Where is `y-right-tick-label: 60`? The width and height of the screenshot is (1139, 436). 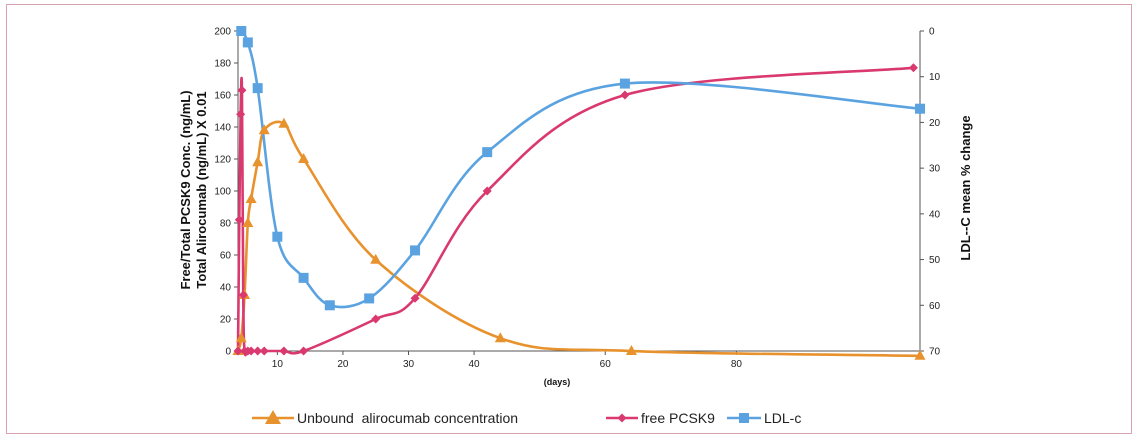 y-right-tick-label: 60 is located at coordinates (935, 306).